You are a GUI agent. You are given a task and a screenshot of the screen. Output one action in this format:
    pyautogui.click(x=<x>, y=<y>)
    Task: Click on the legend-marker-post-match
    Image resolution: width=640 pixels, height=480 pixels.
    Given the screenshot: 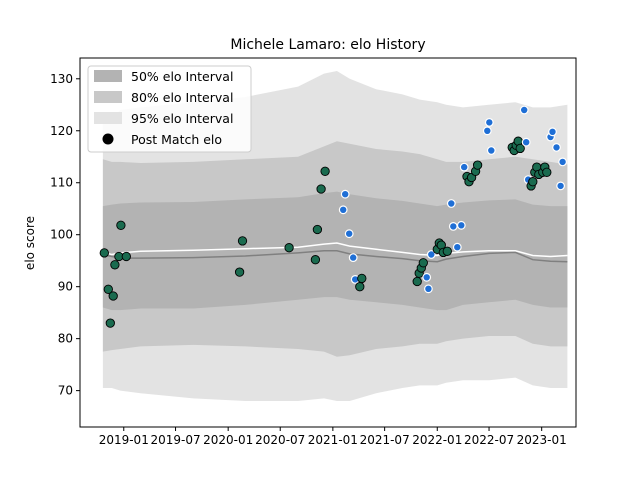 What is the action you would take?
    pyautogui.click(x=108, y=139)
    